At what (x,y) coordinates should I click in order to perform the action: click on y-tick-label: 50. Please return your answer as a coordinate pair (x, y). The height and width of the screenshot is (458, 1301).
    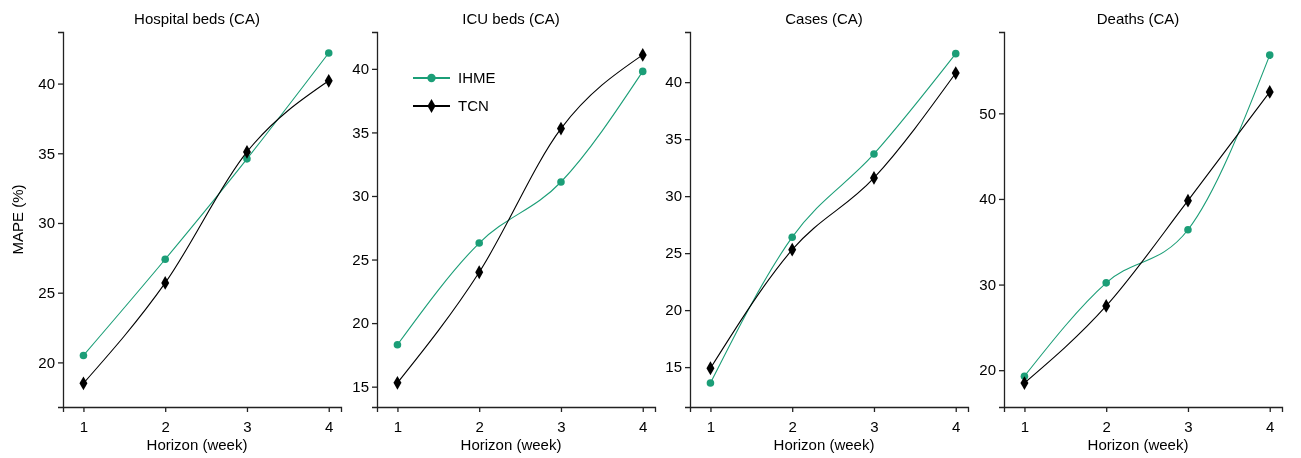
    Looking at the image, I should click on (987, 113).